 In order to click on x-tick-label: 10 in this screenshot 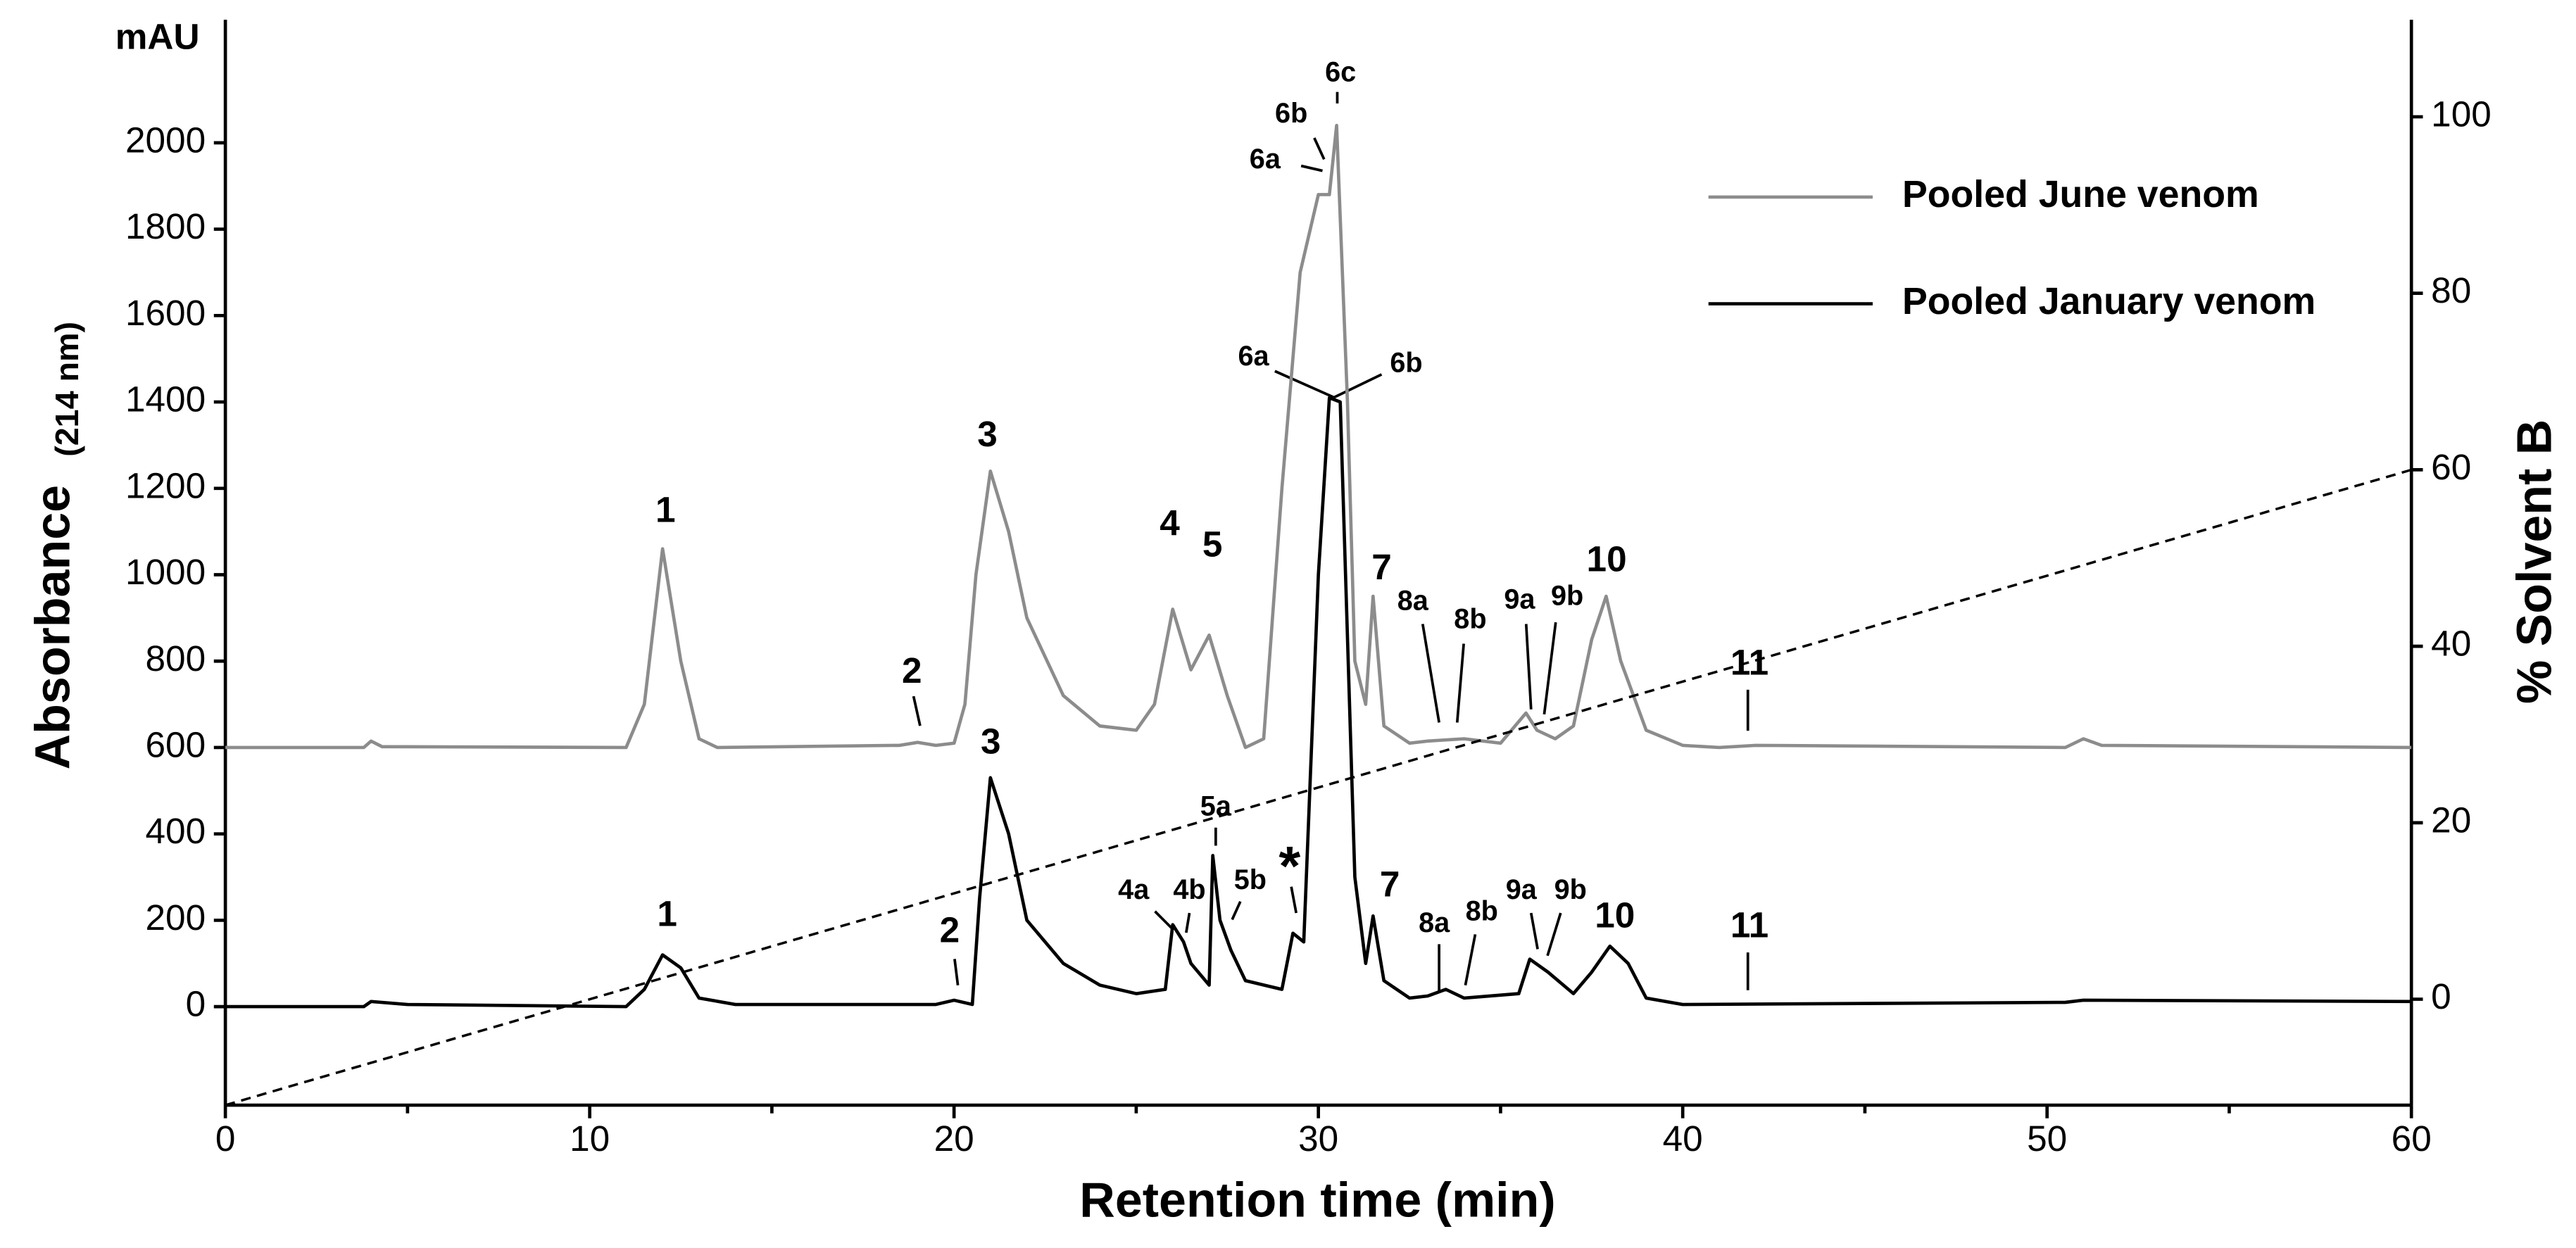, I will do `click(590, 1138)`.